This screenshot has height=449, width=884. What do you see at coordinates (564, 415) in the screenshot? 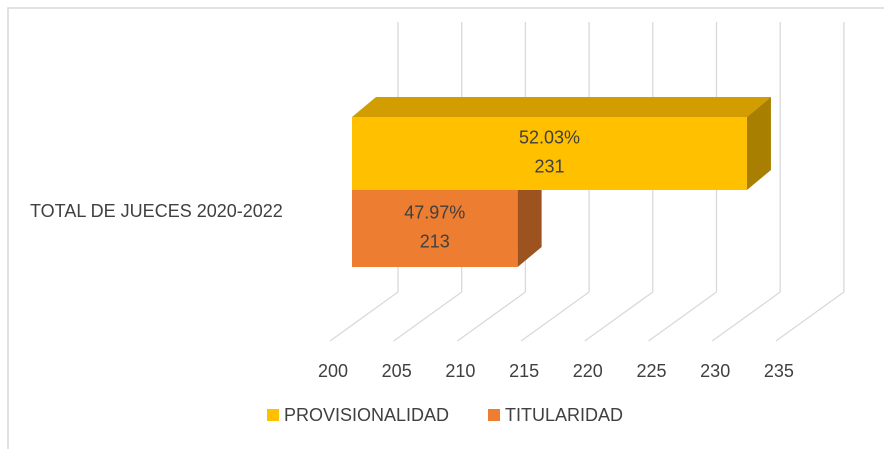
I see `legend-label: TITULARIDAD` at bounding box center [564, 415].